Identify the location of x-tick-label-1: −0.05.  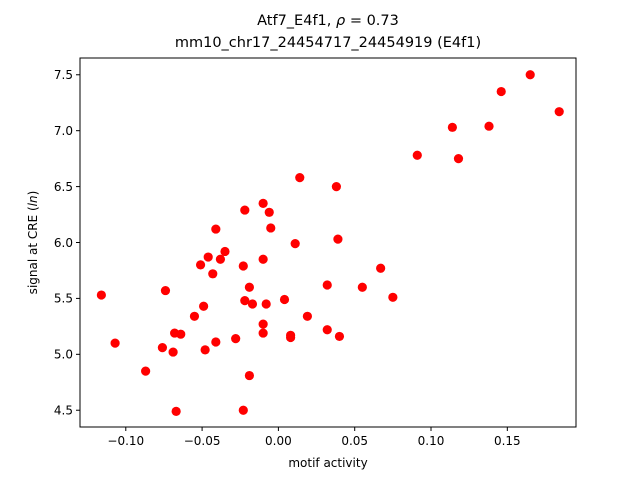
(202, 441).